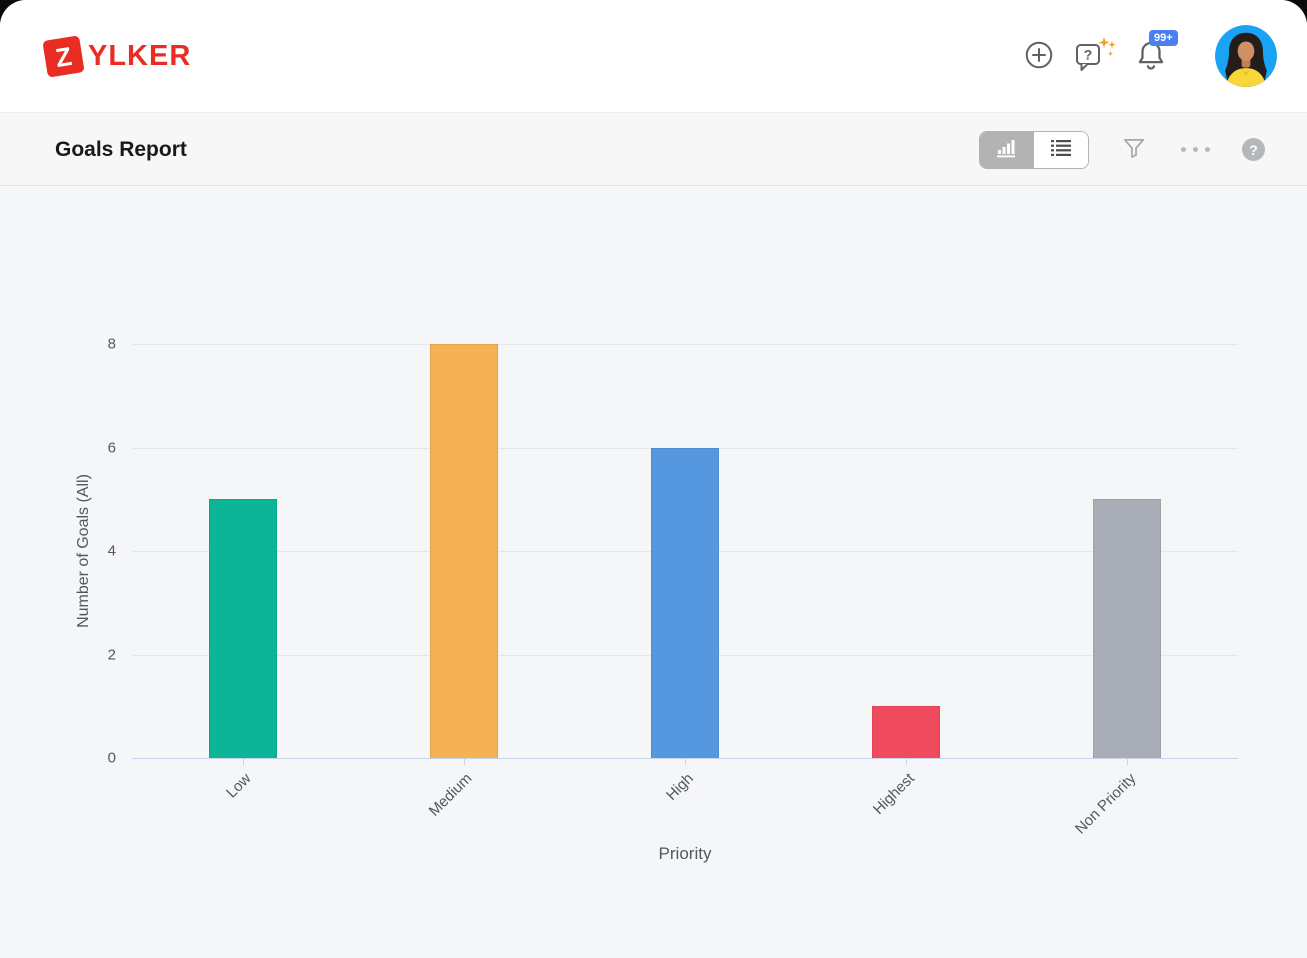 The image size is (1307, 958). I want to click on toolbar-actions: ?, so click(1122, 149).